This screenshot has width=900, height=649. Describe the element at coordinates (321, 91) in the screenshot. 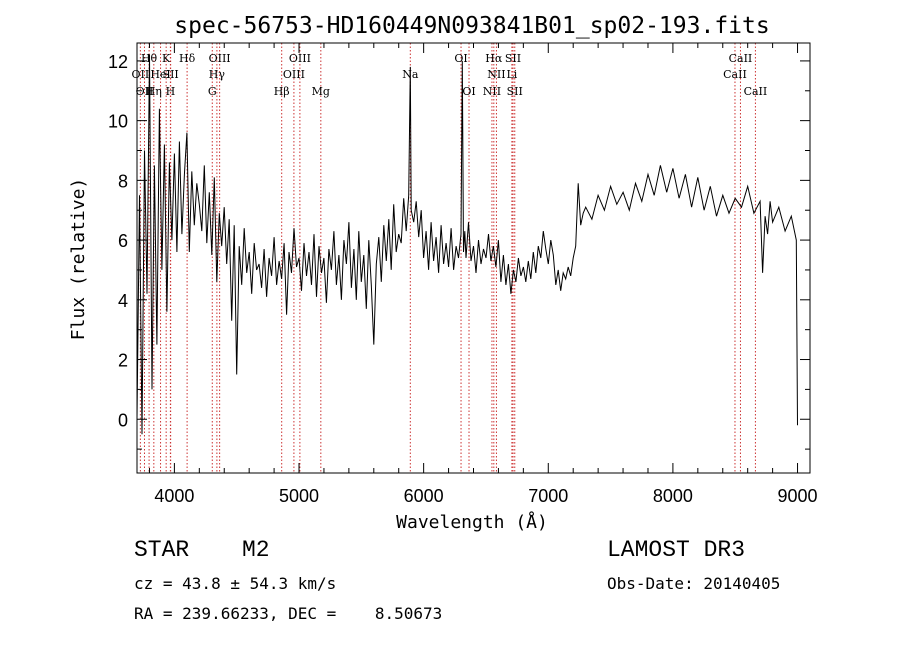

I see `line-label-15: Mg` at that location.